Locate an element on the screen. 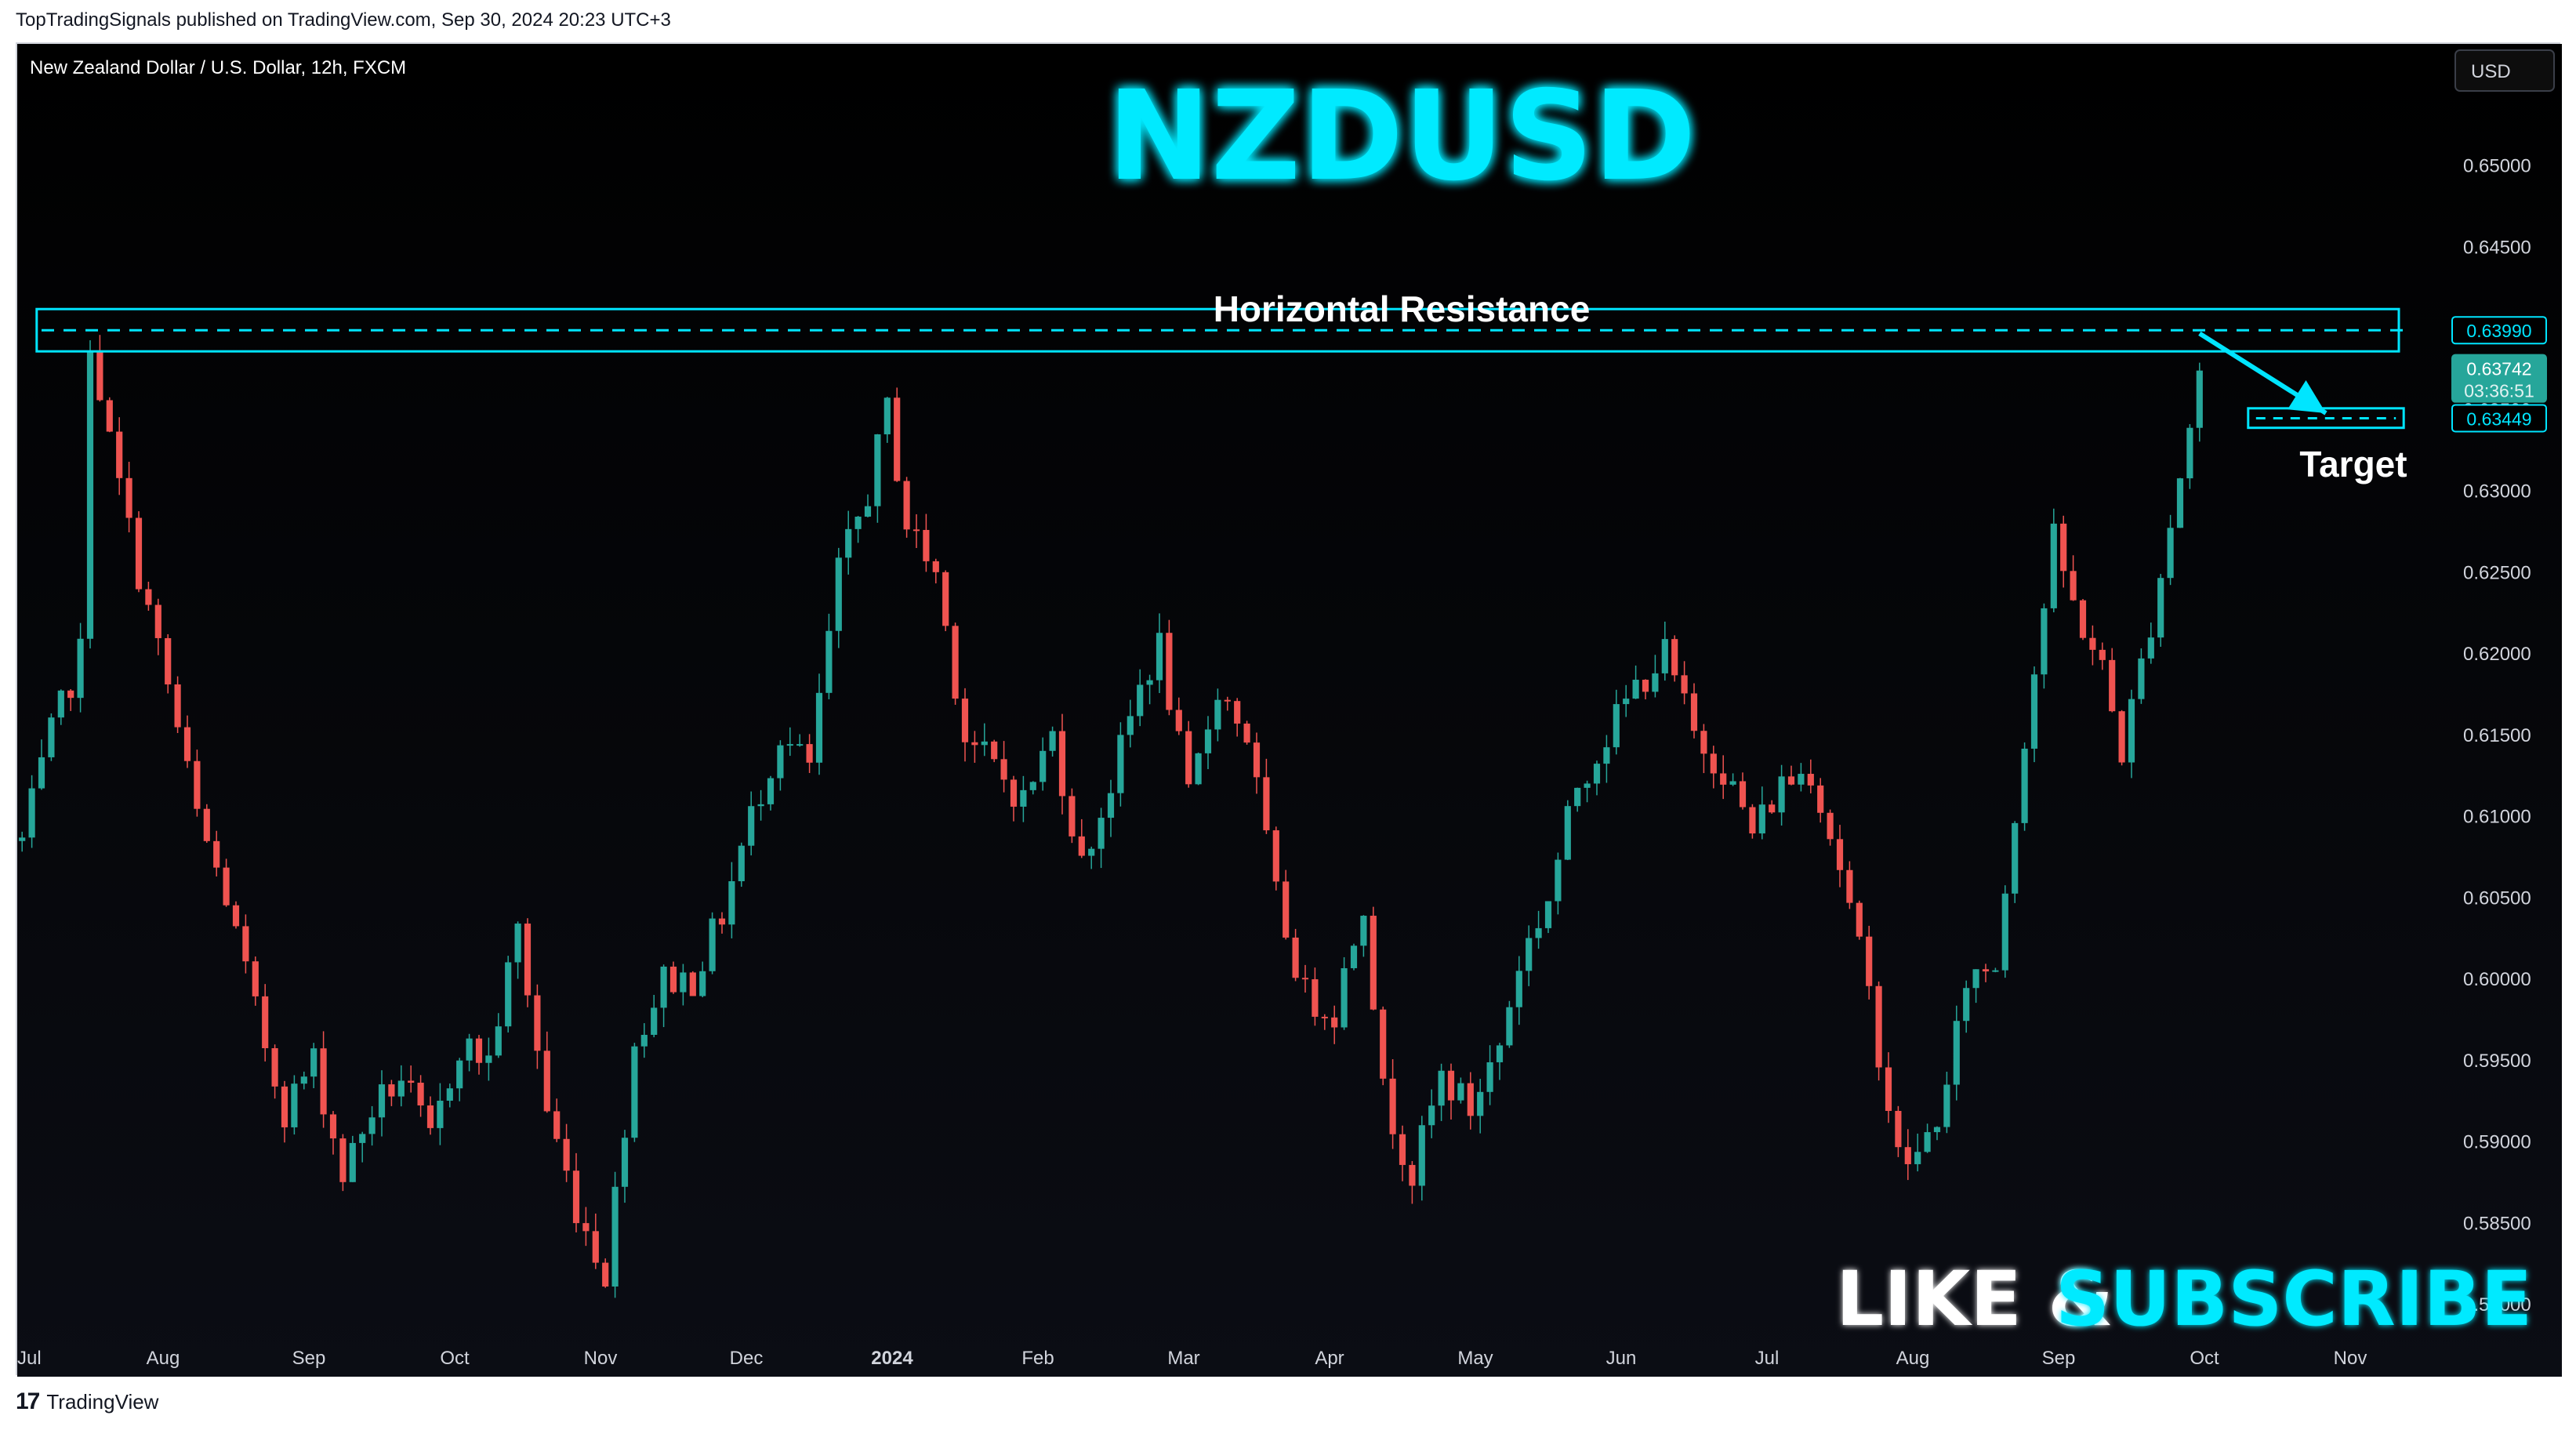 The height and width of the screenshot is (1430, 2576). target-price-badge: 0.63449 is located at coordinates (2499, 418).